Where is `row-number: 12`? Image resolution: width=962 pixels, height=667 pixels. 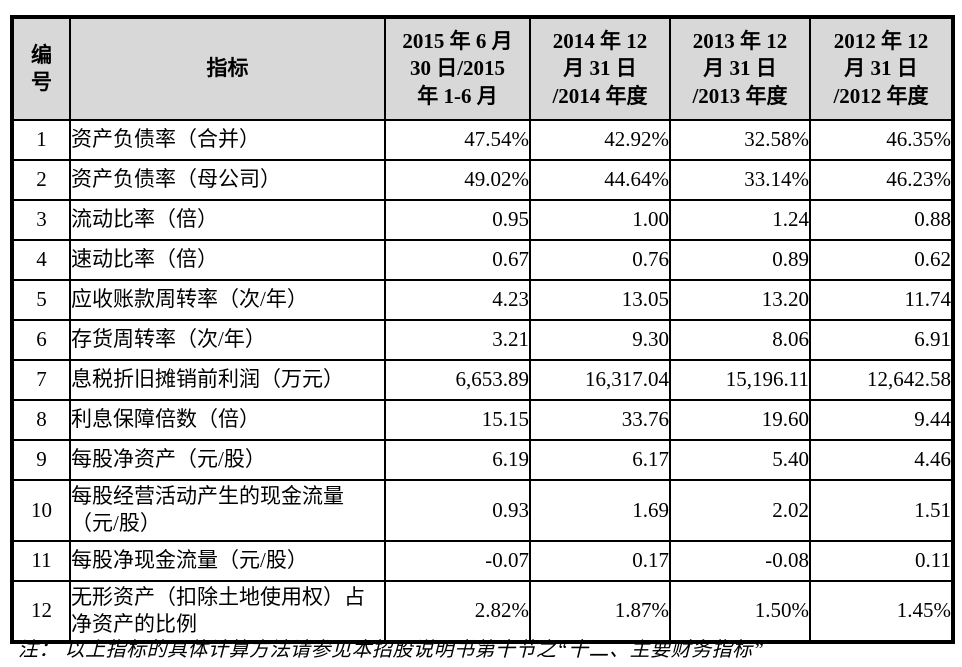
row-number: 12 is located at coordinates (41, 611).